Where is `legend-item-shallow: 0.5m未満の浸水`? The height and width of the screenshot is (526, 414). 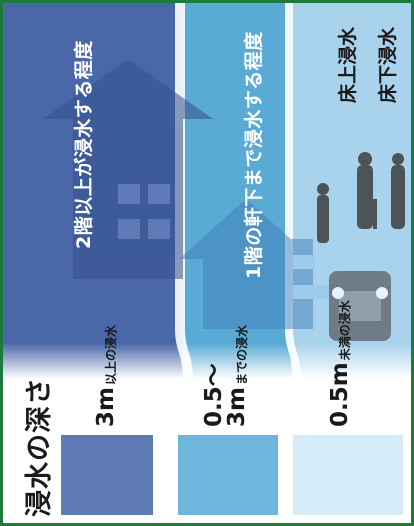 legend-item-shallow: 0.5m未満の浸水 is located at coordinates (342, 363).